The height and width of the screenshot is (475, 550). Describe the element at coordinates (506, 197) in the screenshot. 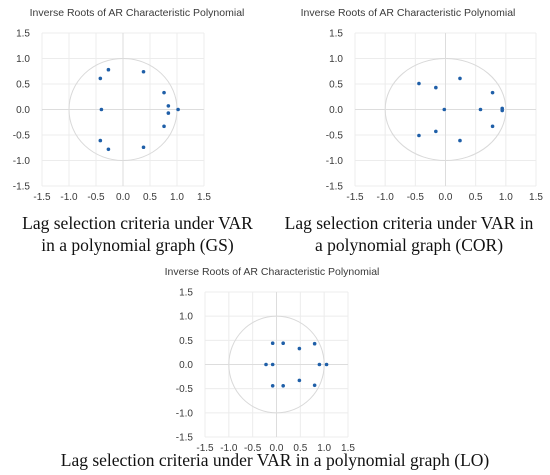

I see `cor-x-tick-5: 1.0` at that location.